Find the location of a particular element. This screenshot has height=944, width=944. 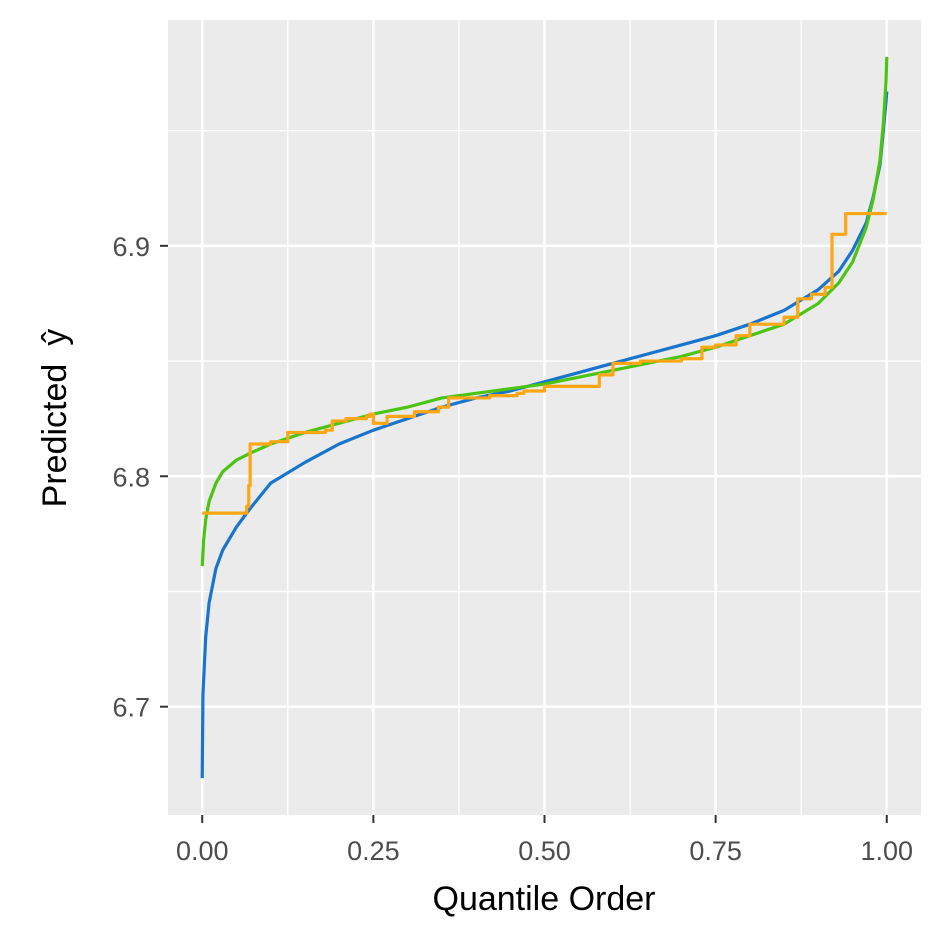

x-tick-label: 0.25 is located at coordinates (373, 851).